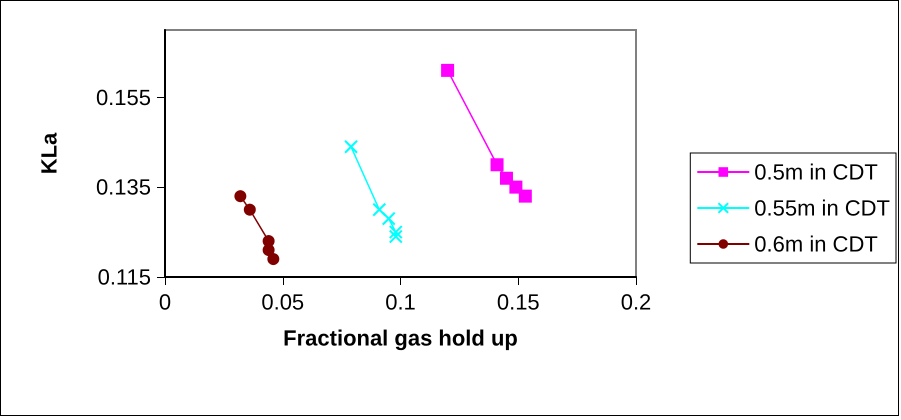 The image size is (901, 420). What do you see at coordinates (165, 302) in the screenshot?
I see `x-tick-label: 0` at bounding box center [165, 302].